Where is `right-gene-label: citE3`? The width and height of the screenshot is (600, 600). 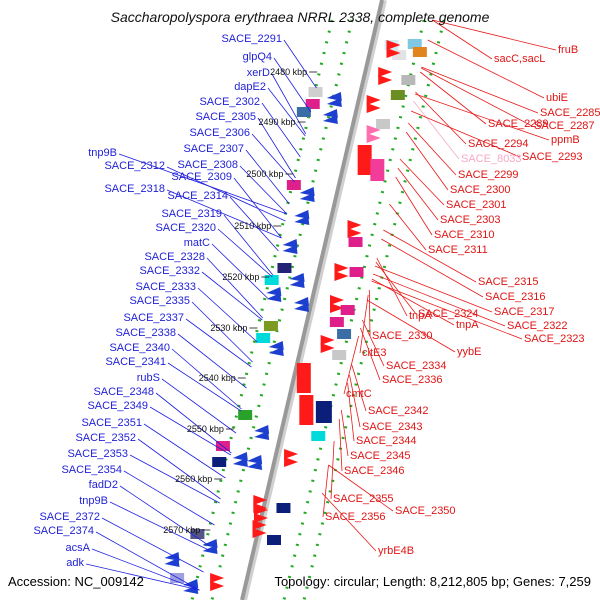
right-gene-label: citE3 is located at coordinates (374, 353).